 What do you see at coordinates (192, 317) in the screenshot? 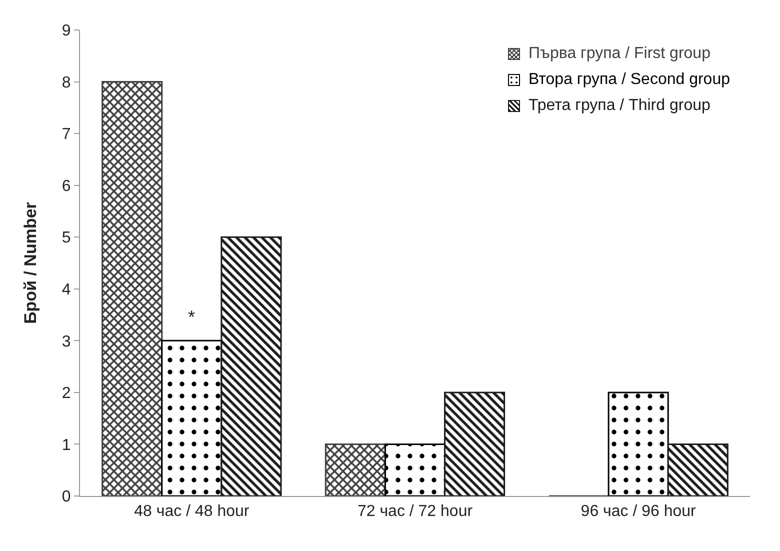
I see `annotation: *` at bounding box center [192, 317].